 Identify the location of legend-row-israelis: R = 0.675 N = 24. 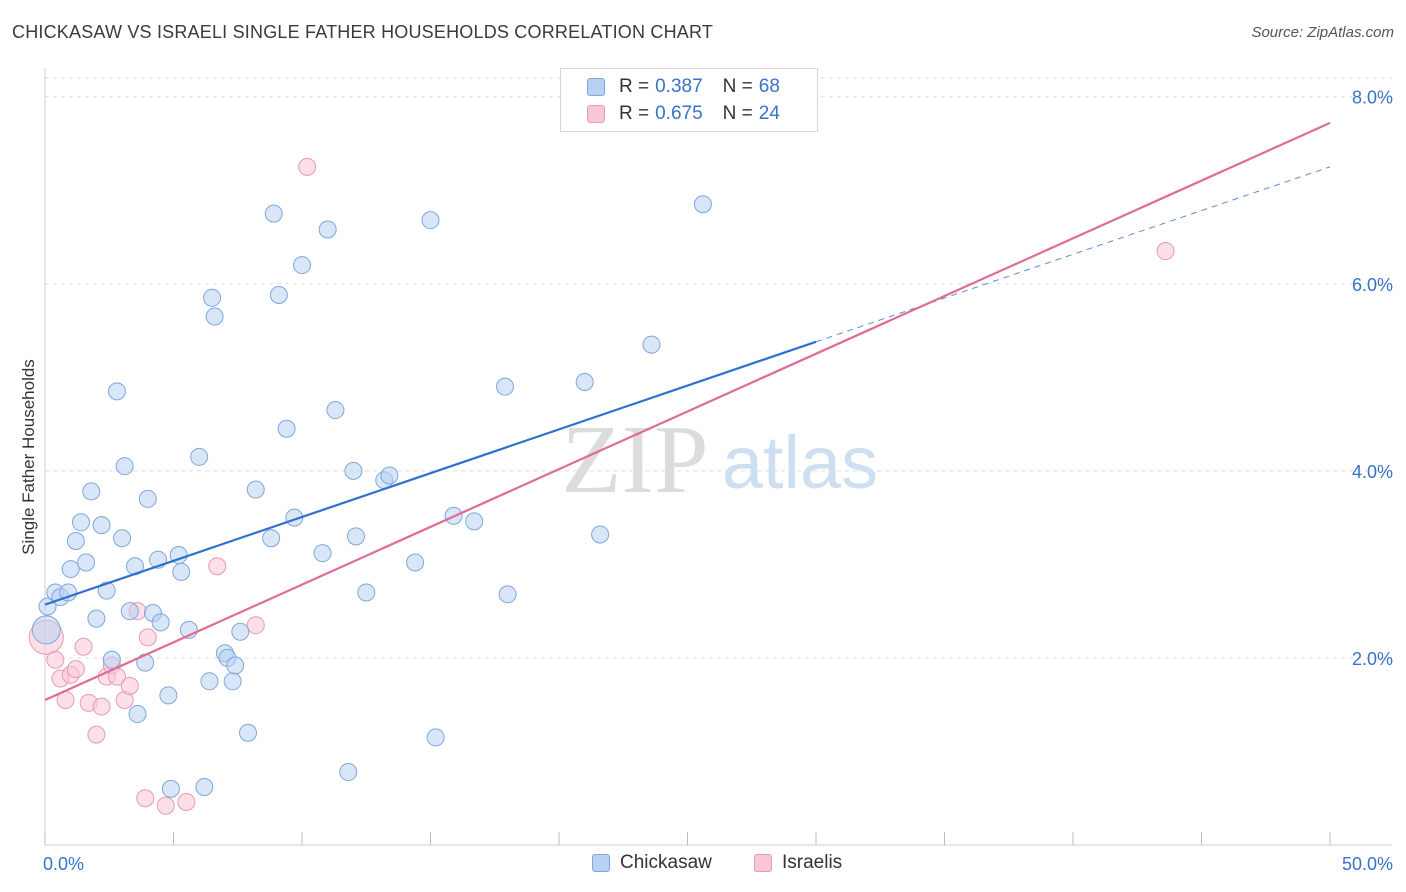
(683, 114).